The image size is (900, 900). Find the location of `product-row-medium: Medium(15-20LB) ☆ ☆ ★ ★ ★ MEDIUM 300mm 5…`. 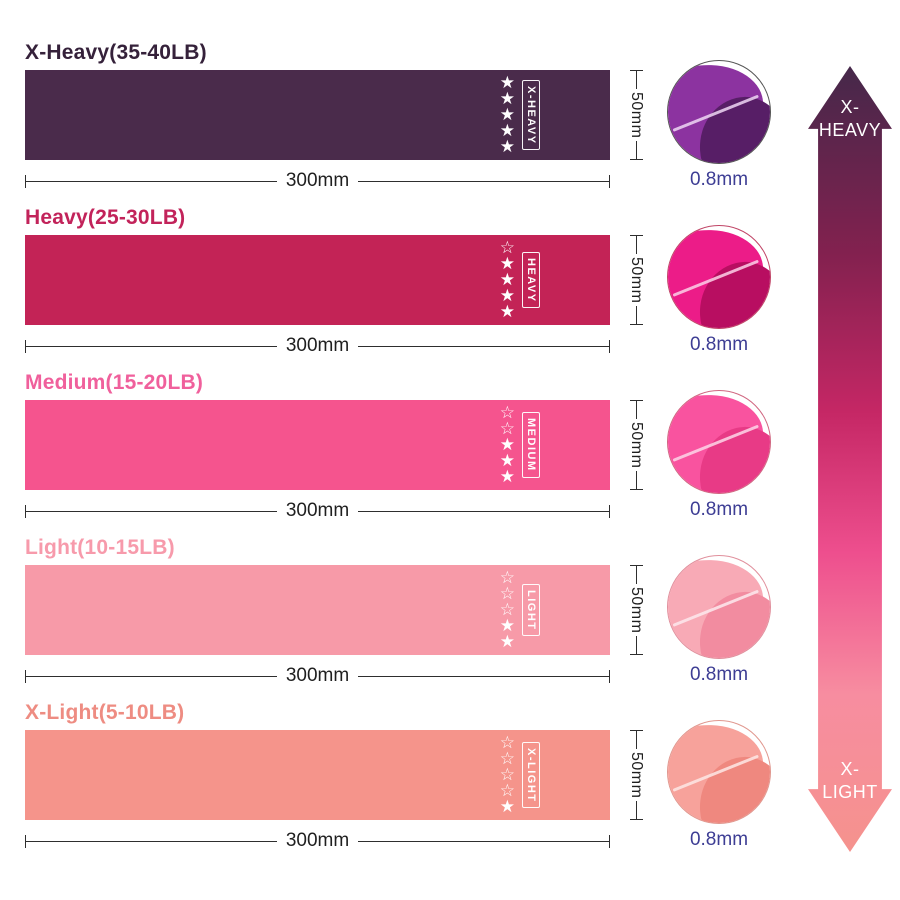

product-row-medium: Medium(15-20LB) ☆ ☆ ★ ★ ★ MEDIUM 300mm 5… is located at coordinates (400, 447).